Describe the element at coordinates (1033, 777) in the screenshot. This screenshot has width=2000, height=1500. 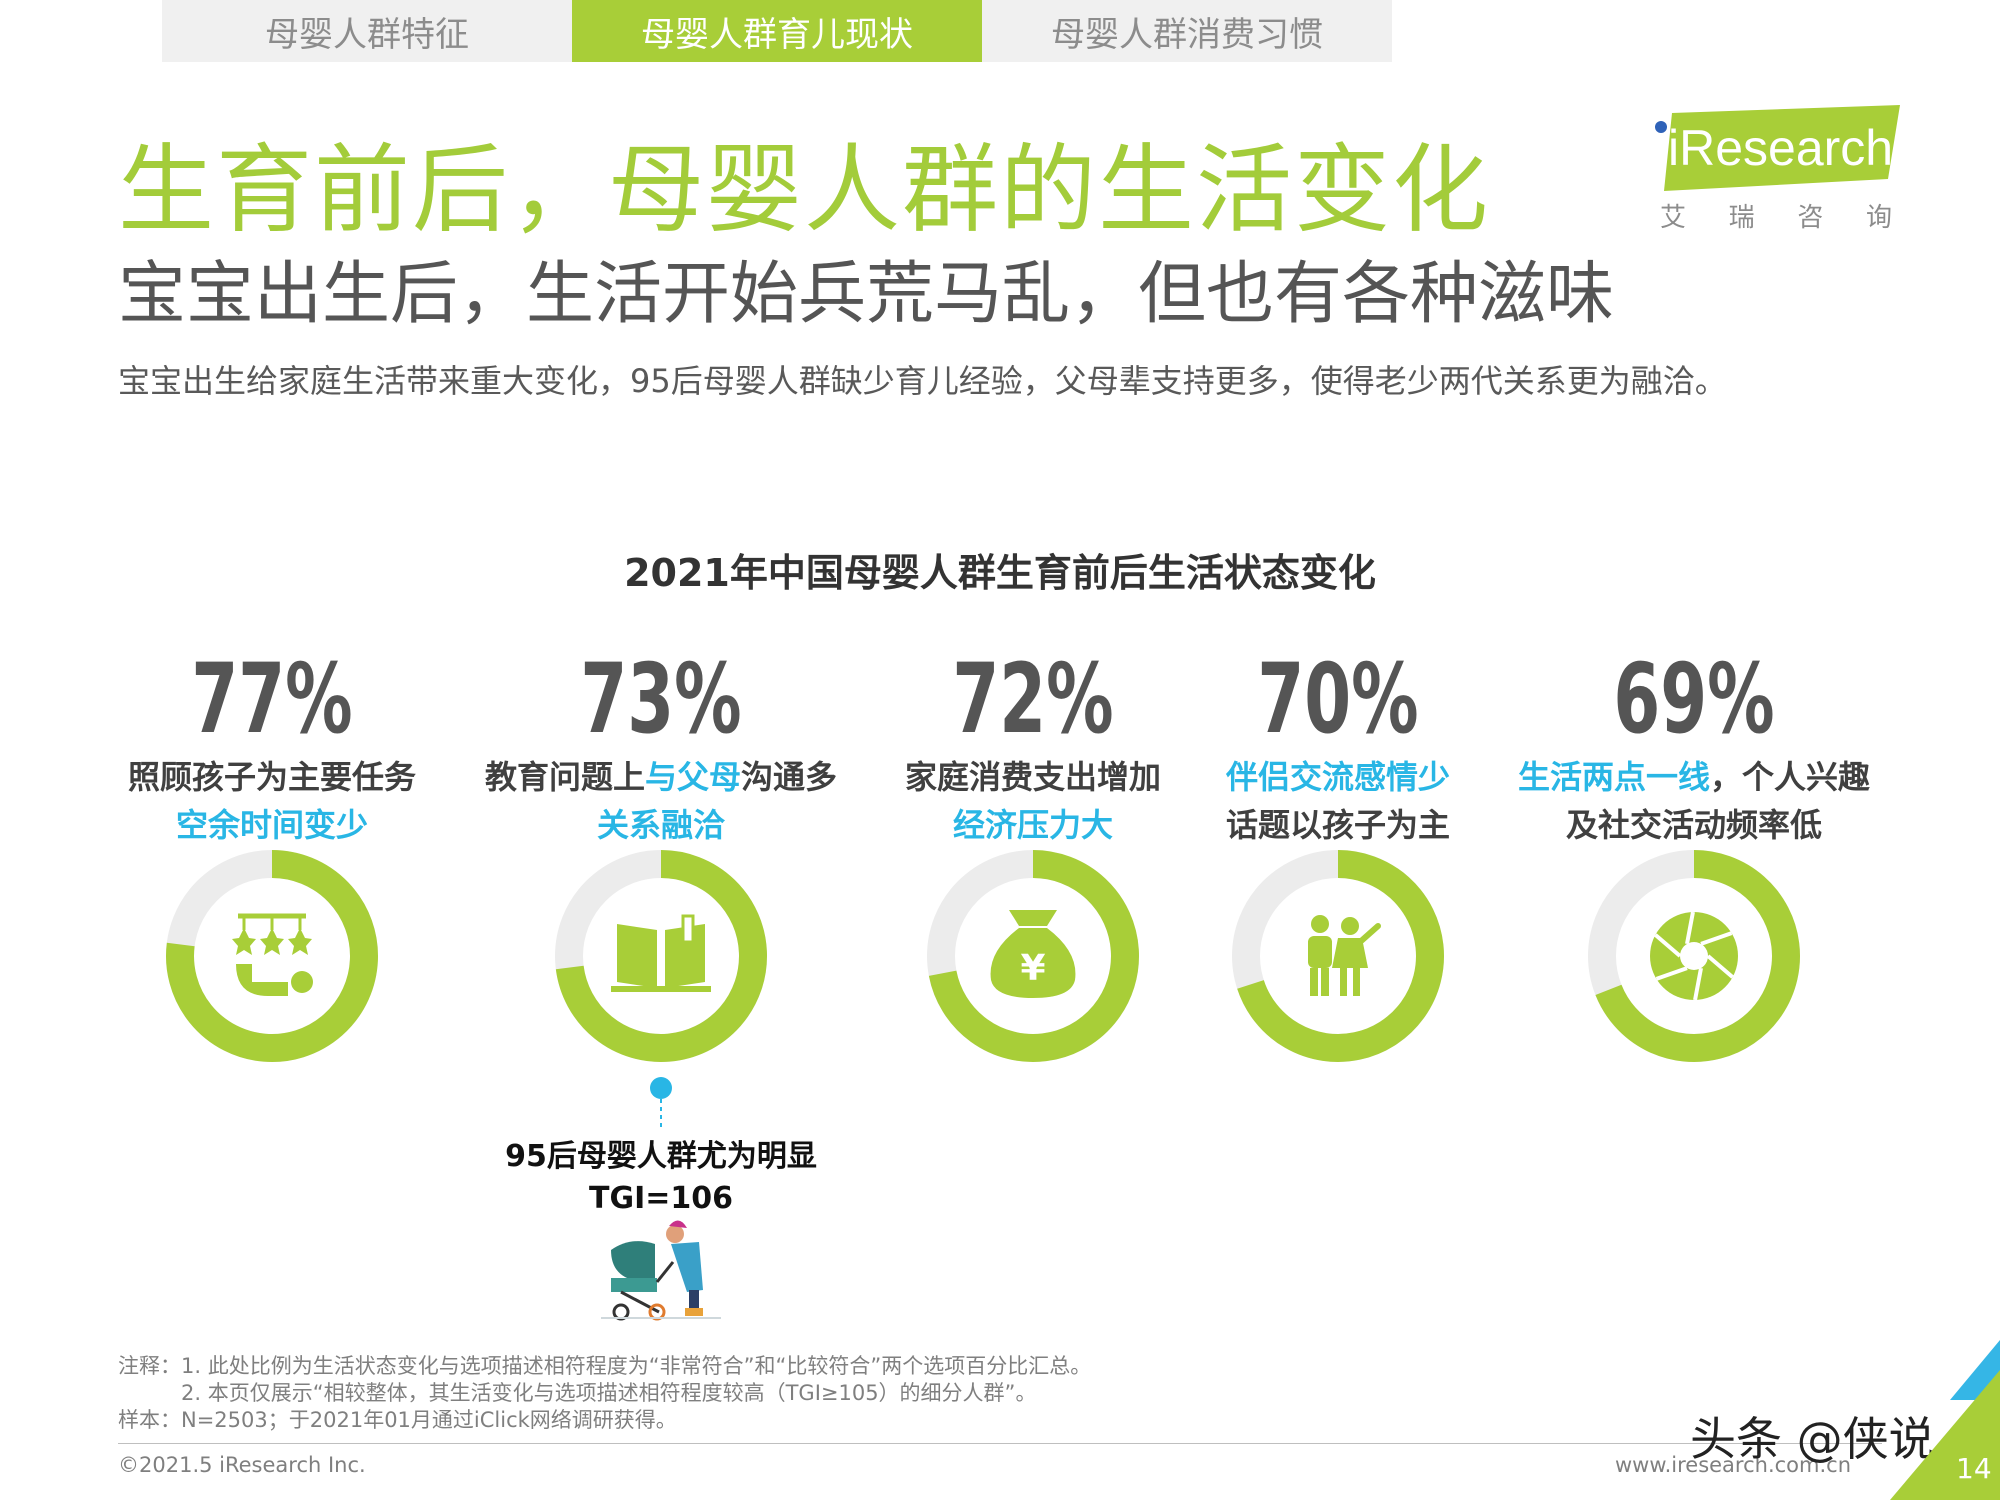
I see `item-caption-line1: 家庭消费支出增加` at that location.